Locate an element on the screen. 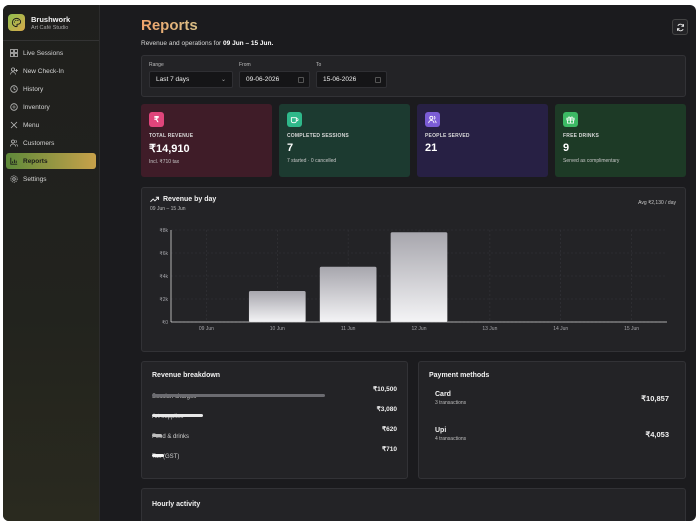  stat-card-people-served: PEOPLE SERVED 21 is located at coordinates (482, 140).